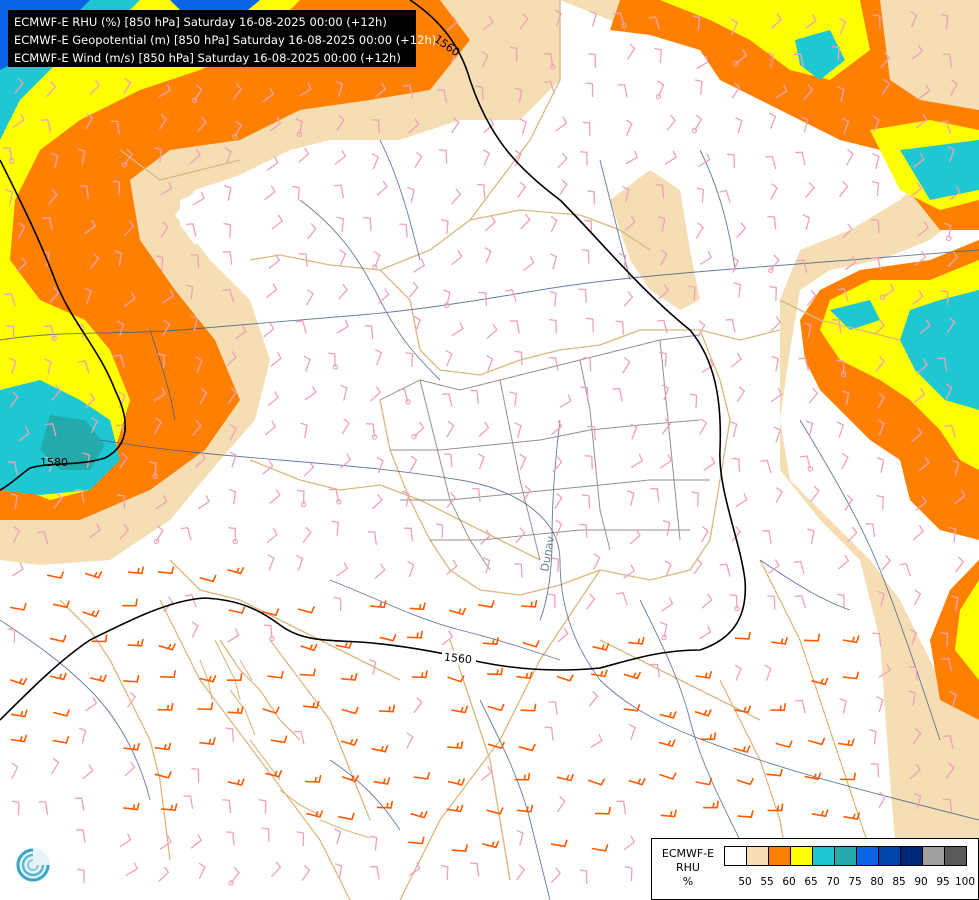 This screenshot has height=900, width=979. I want to click on admin-borders, so click(544, 452).